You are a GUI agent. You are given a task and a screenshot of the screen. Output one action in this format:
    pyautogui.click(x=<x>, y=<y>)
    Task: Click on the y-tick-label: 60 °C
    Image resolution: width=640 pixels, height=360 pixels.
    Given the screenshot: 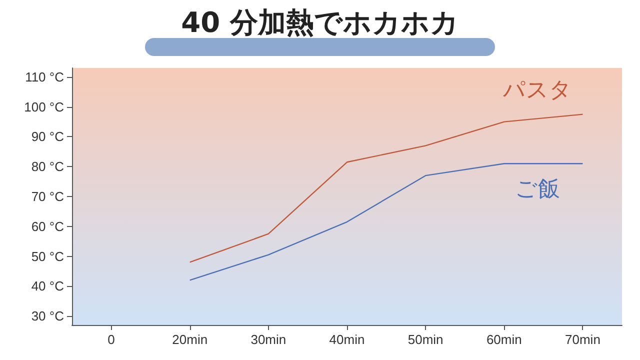 What is the action you would take?
    pyautogui.click(x=47, y=226)
    